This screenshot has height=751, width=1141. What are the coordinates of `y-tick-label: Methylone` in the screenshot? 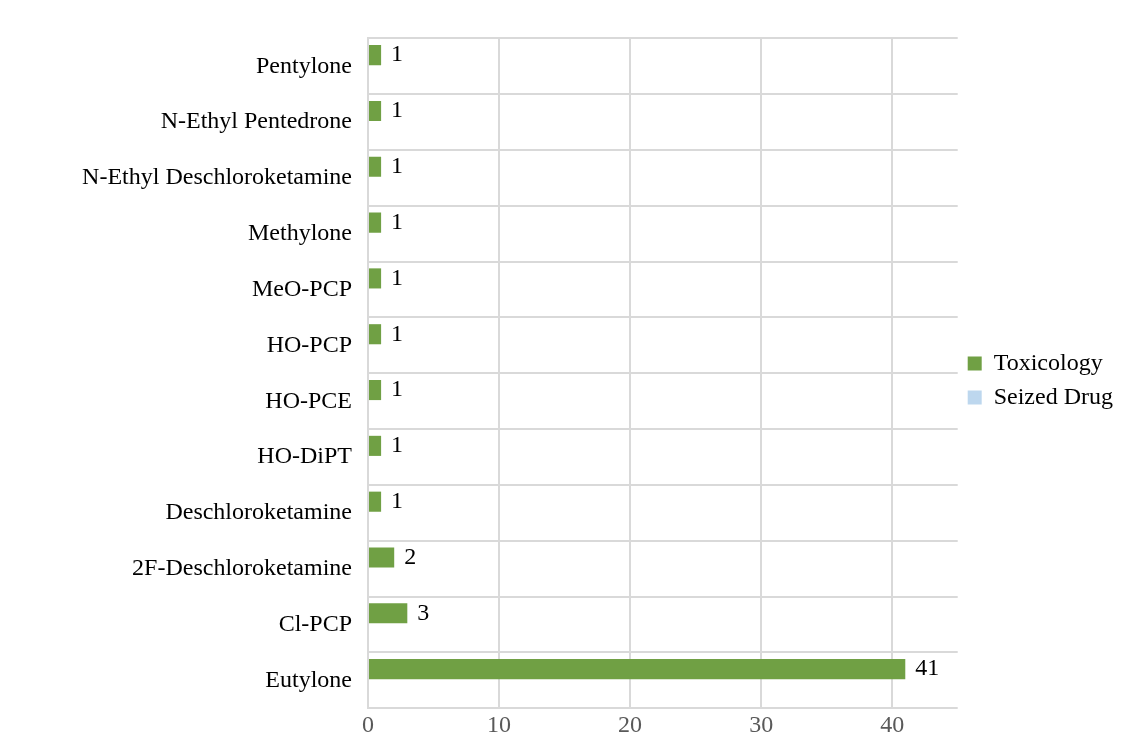 It's located at (300, 232).